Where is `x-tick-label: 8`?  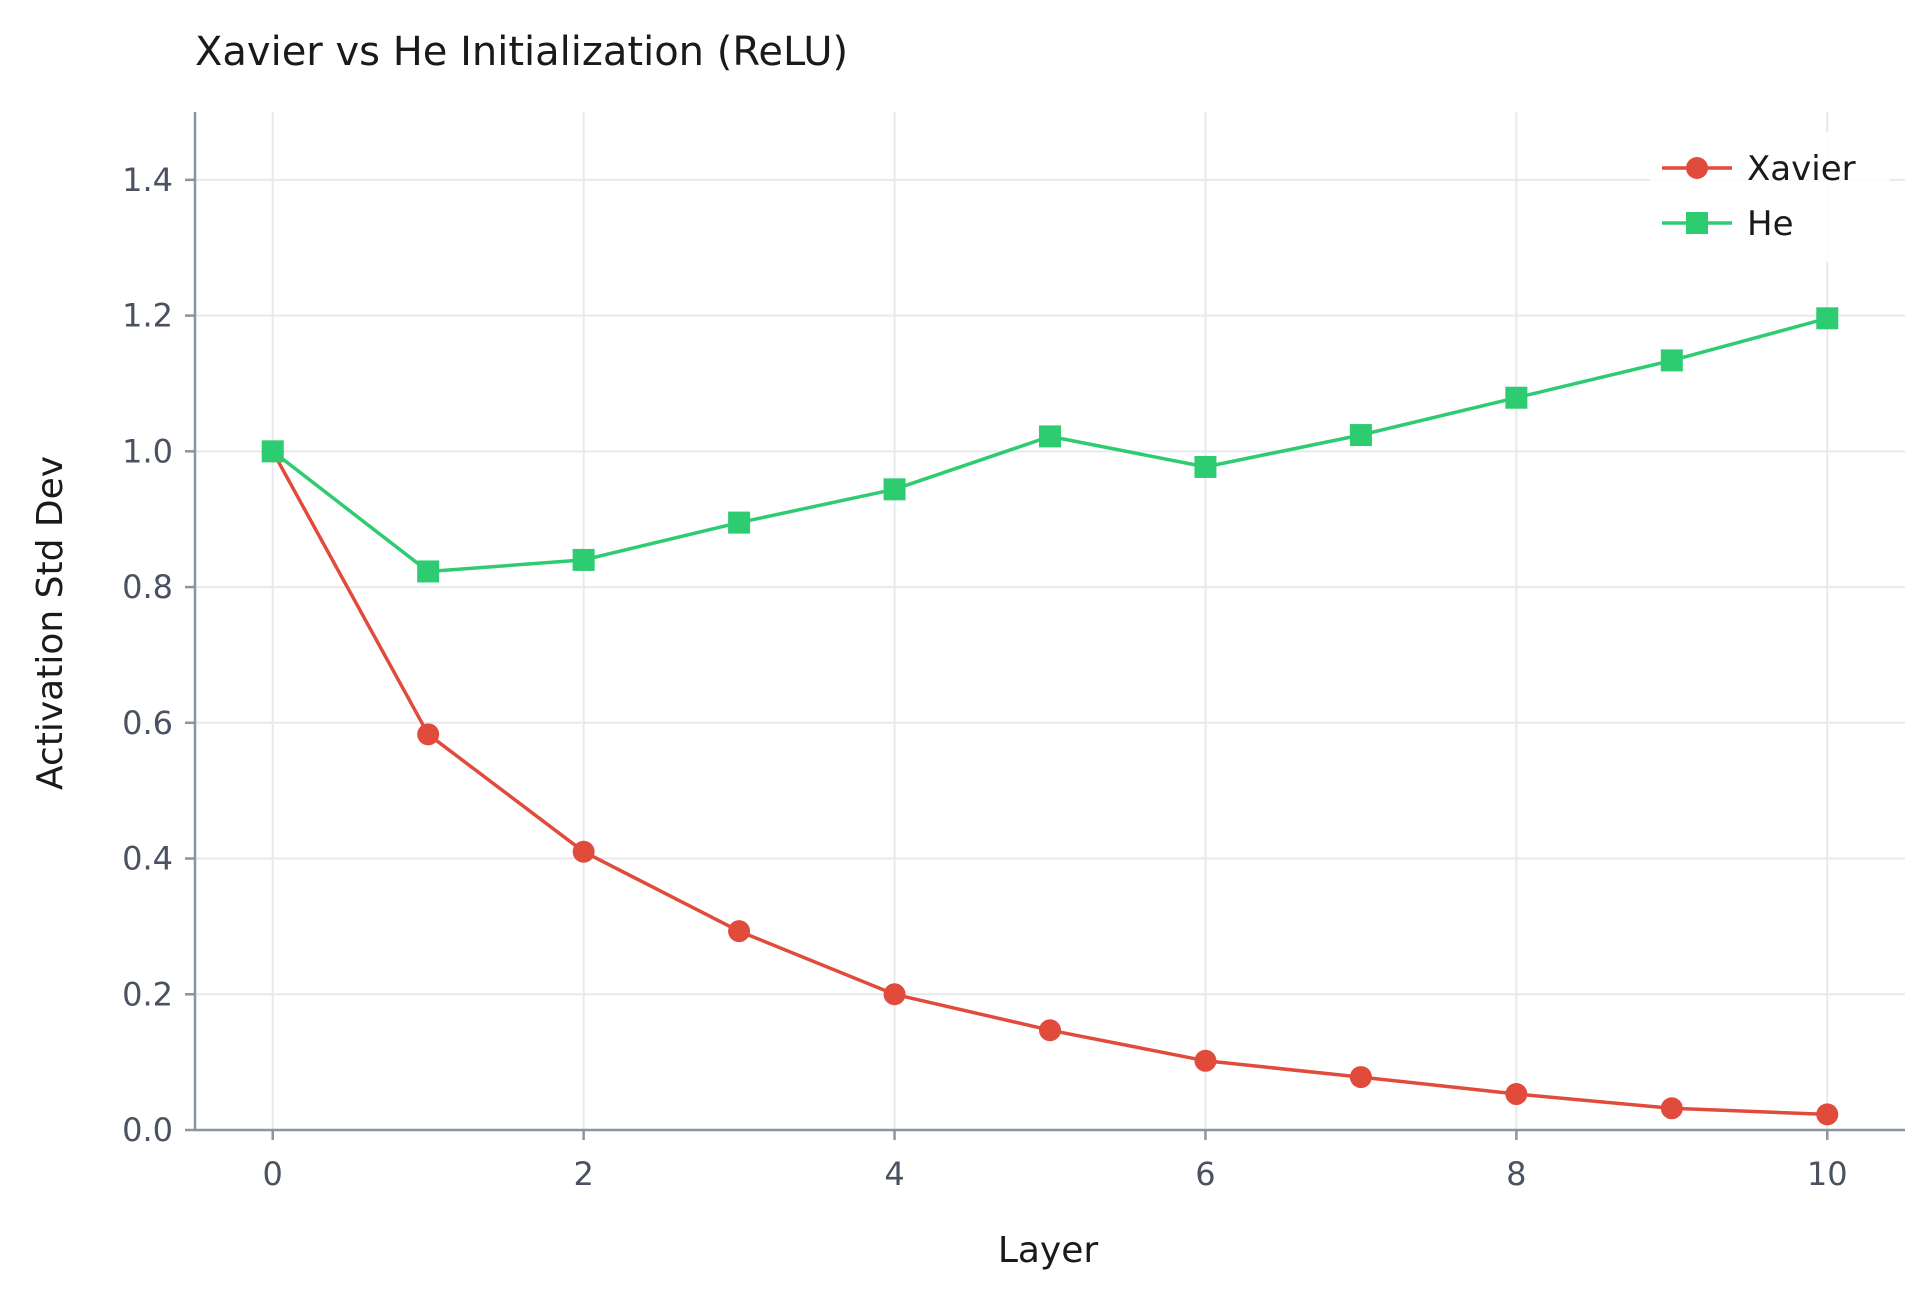 x-tick-label: 8 is located at coordinates (1516, 1174).